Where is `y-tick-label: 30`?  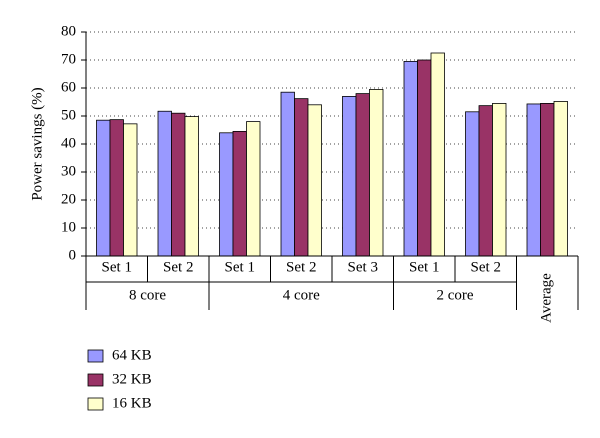
y-tick-label: 30 is located at coordinates (68, 171).